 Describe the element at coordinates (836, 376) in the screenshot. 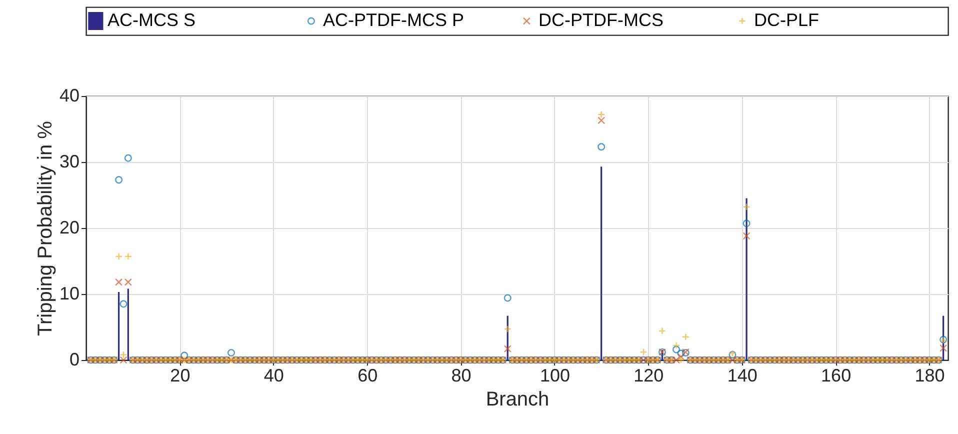

I see `x-tick-label: 160` at that location.